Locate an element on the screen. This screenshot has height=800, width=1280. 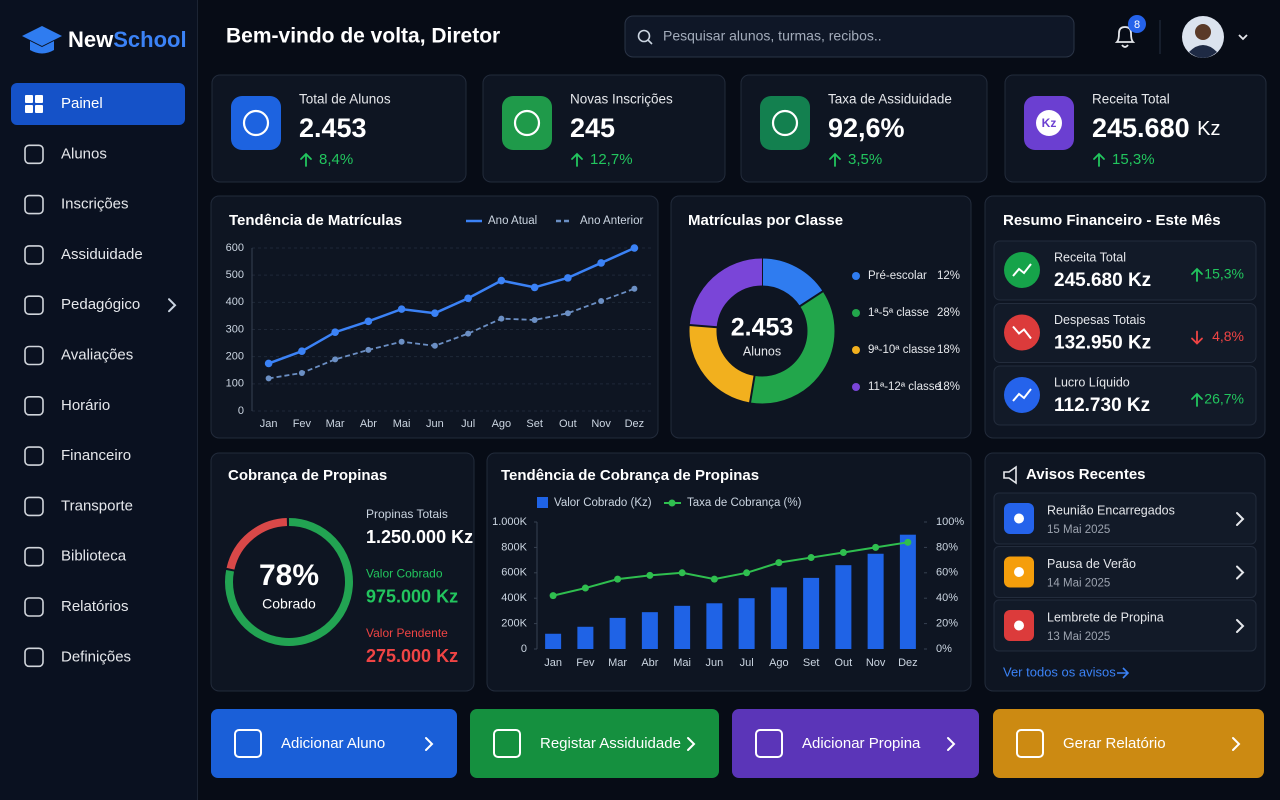
fee-value: 275.000 Kz is located at coordinates (412, 656).